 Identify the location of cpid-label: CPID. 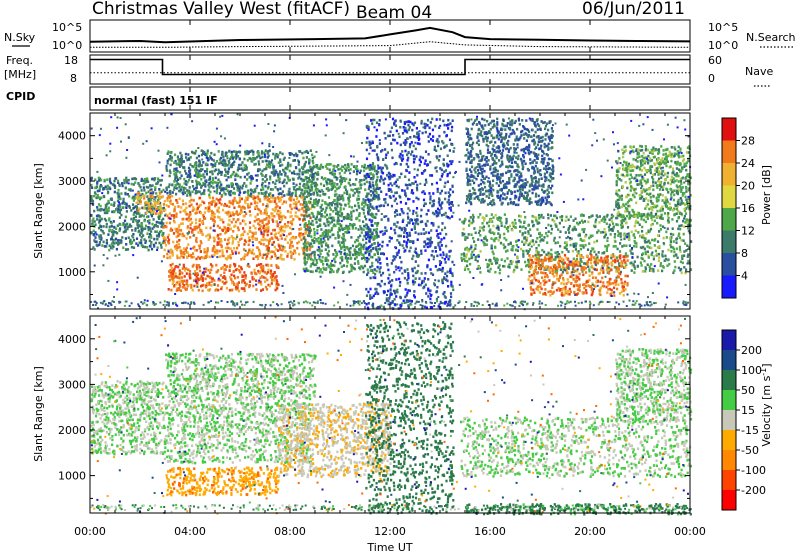
(20, 96).